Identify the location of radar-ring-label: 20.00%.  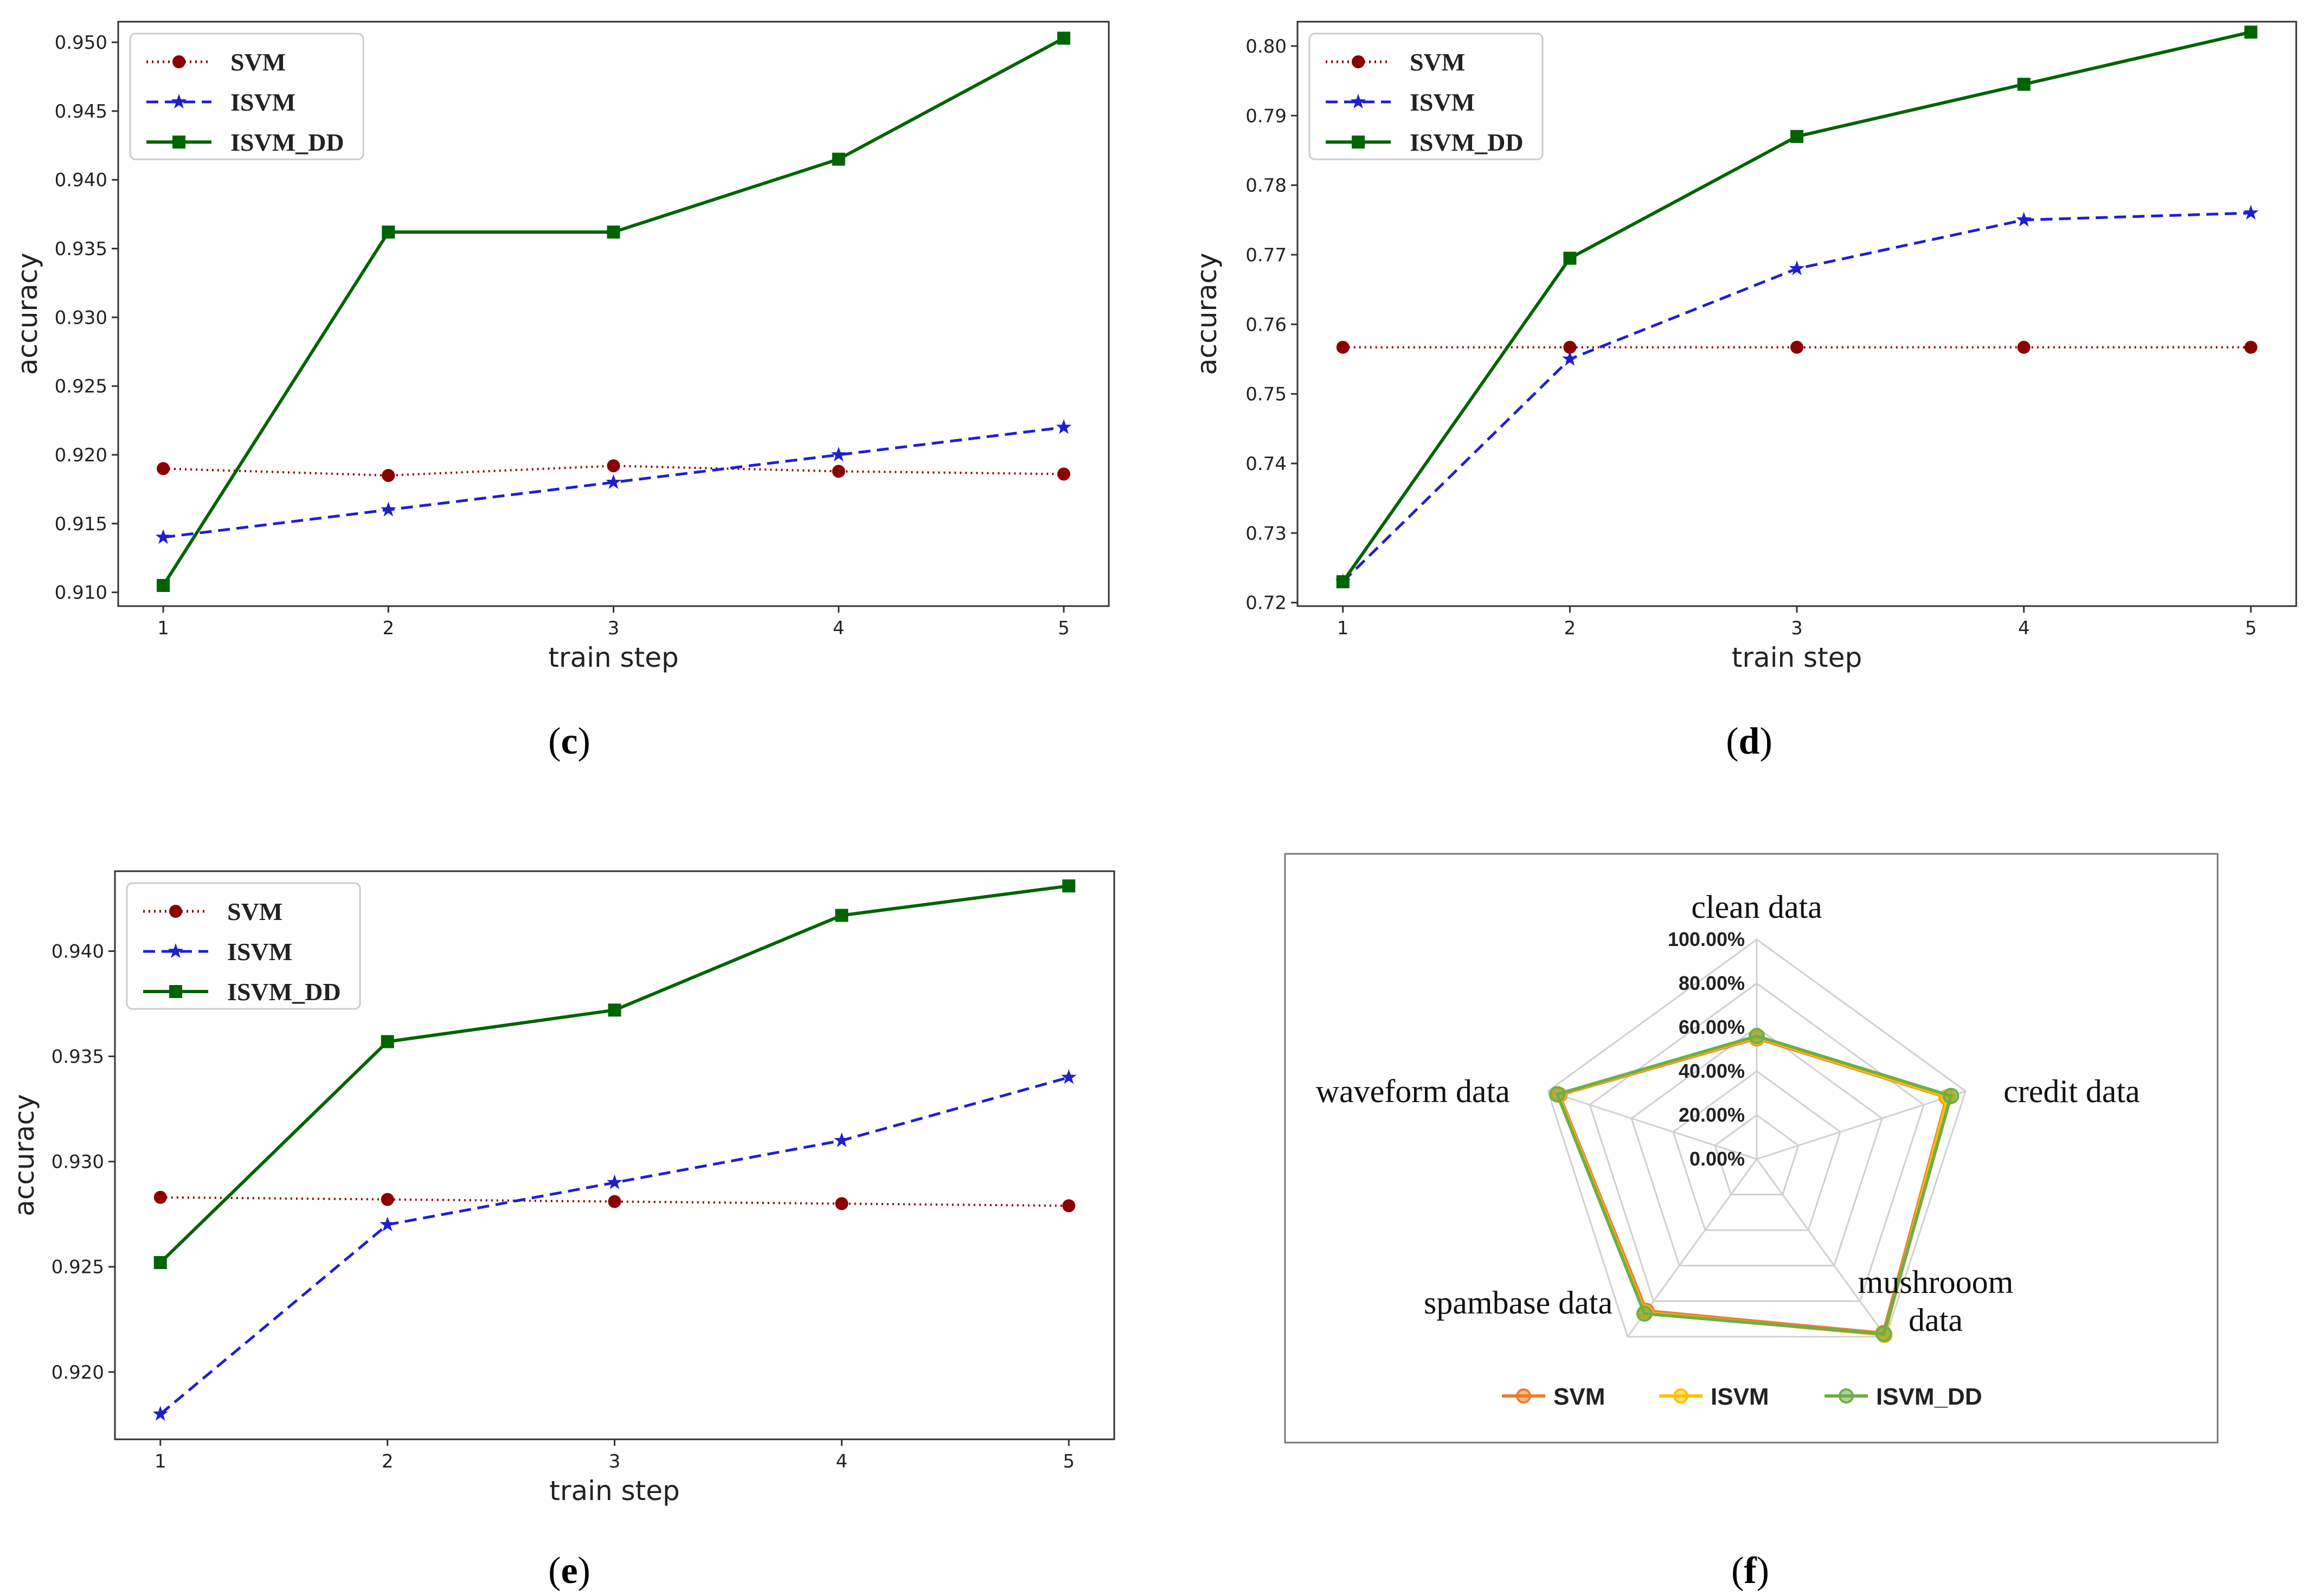
(1712, 1115).